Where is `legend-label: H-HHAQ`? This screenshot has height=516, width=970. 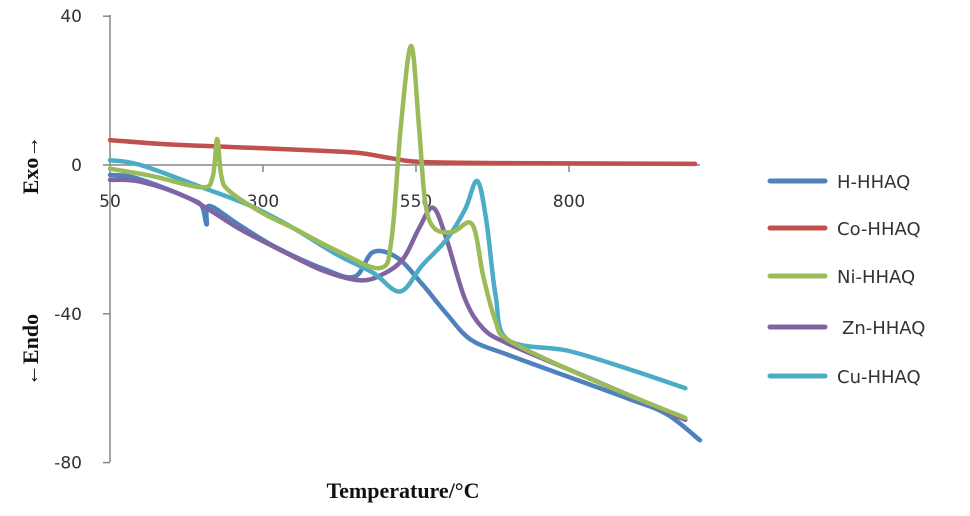 legend-label: H-HHAQ is located at coordinates (873, 182).